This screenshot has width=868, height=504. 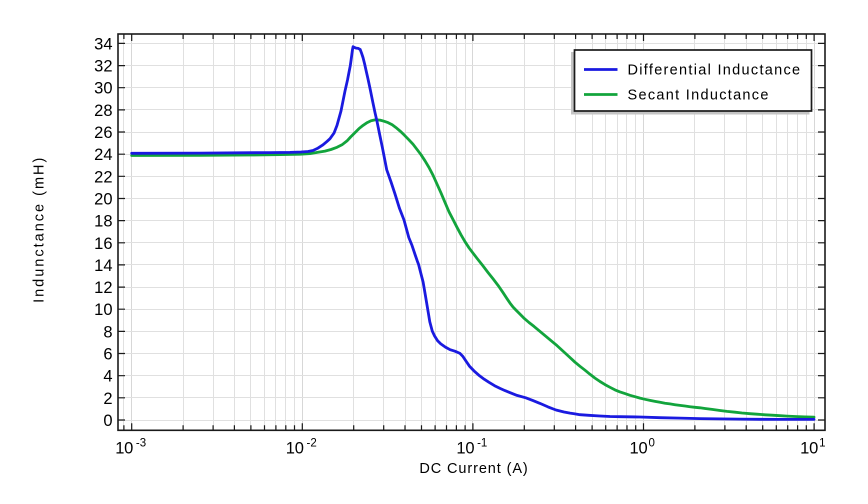 I want to click on svg-text: 28, so click(x=103, y=111).